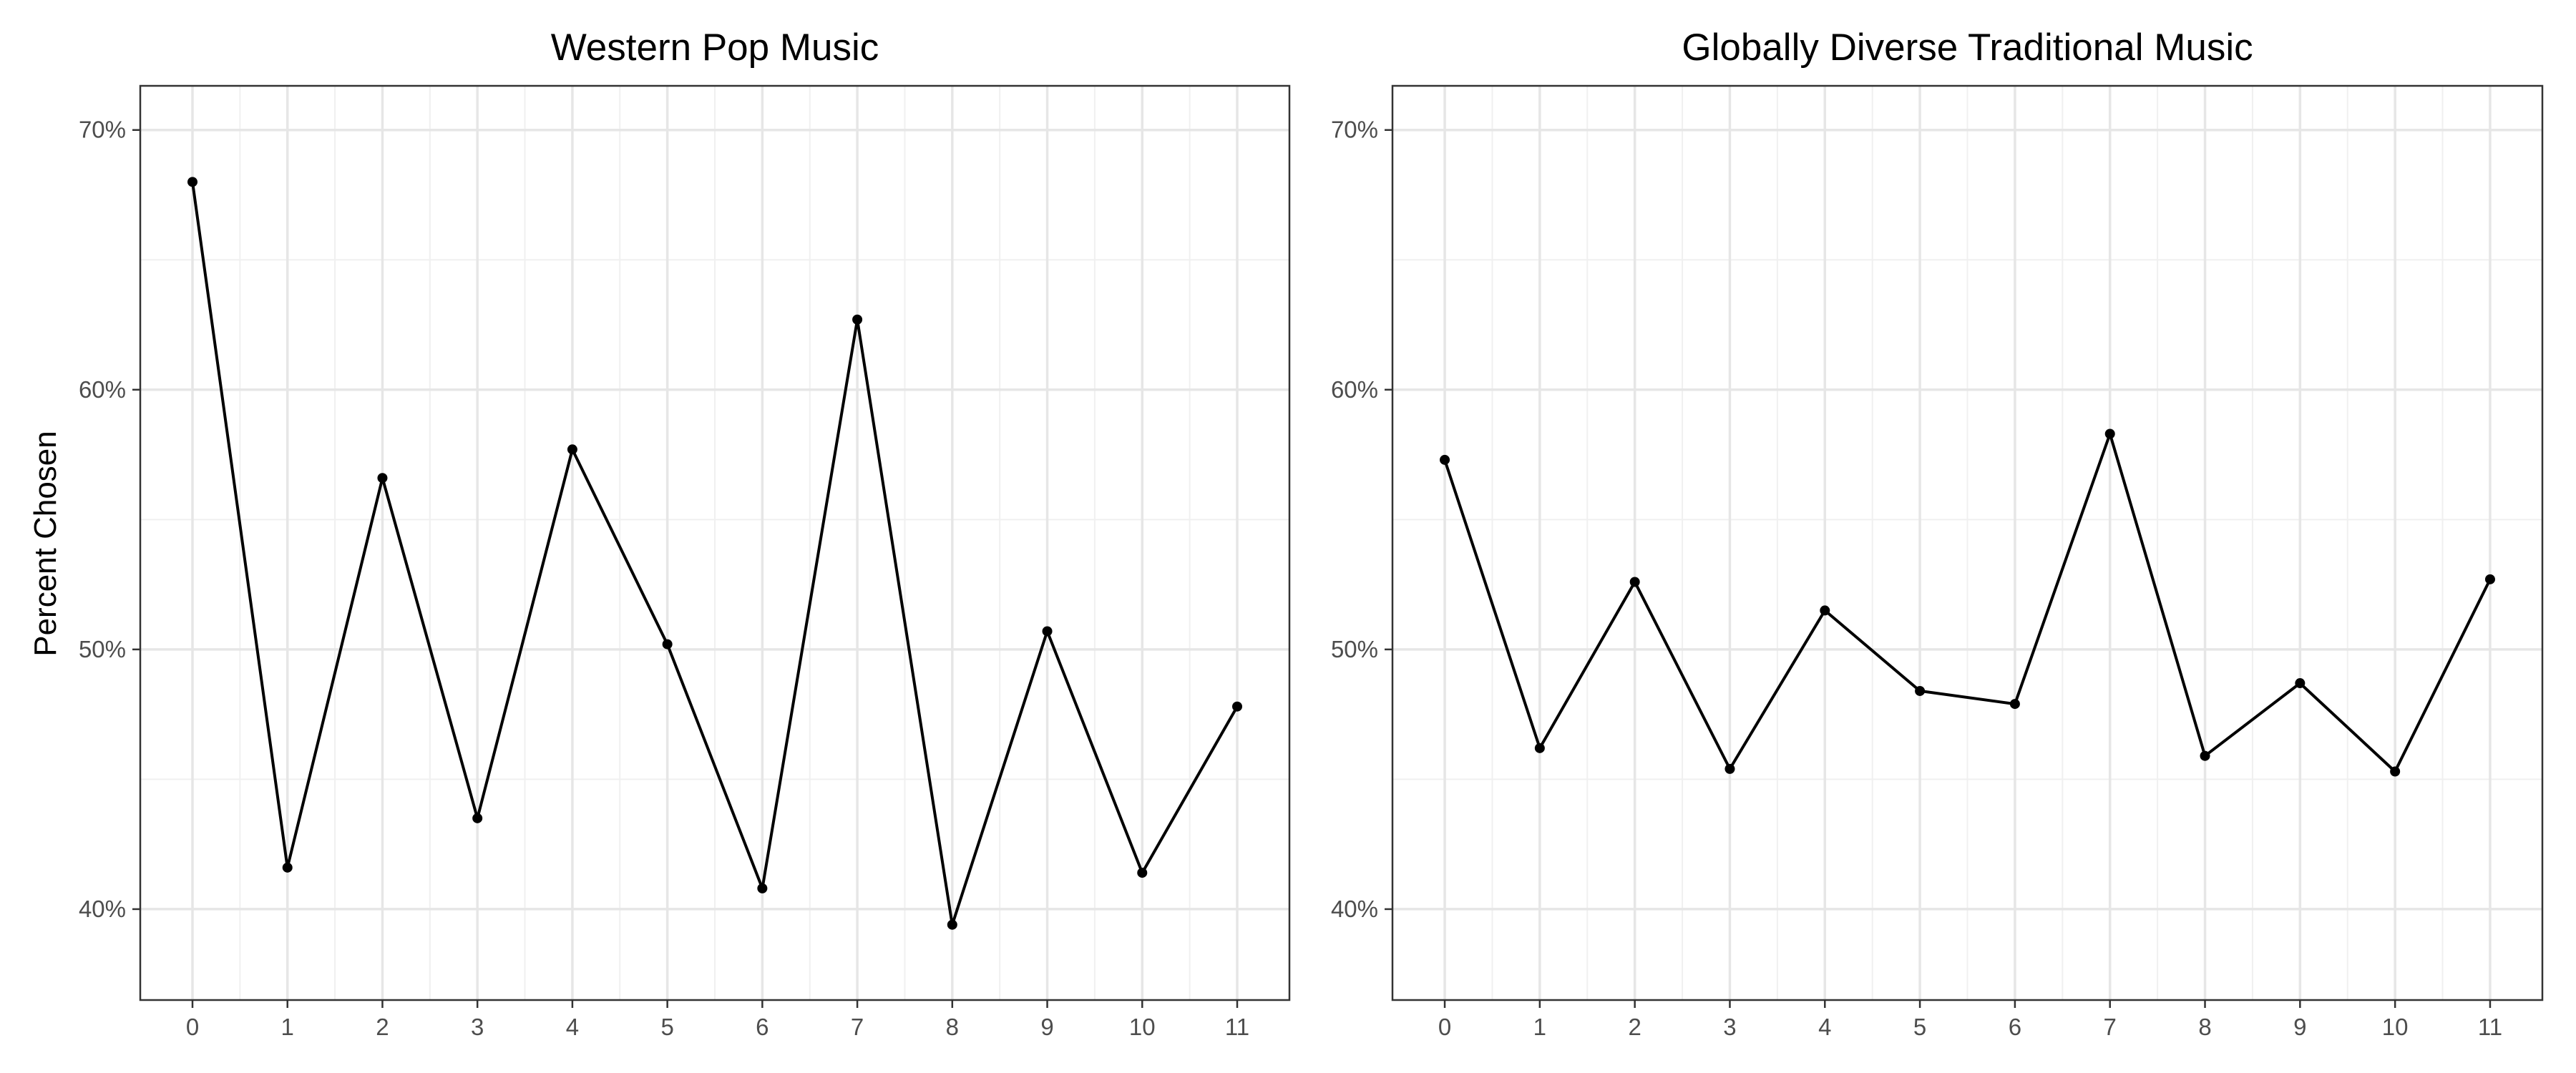 Image resolution: width=2576 pixels, height=1073 pixels. I want to click on series-line, so click(1967, 603).